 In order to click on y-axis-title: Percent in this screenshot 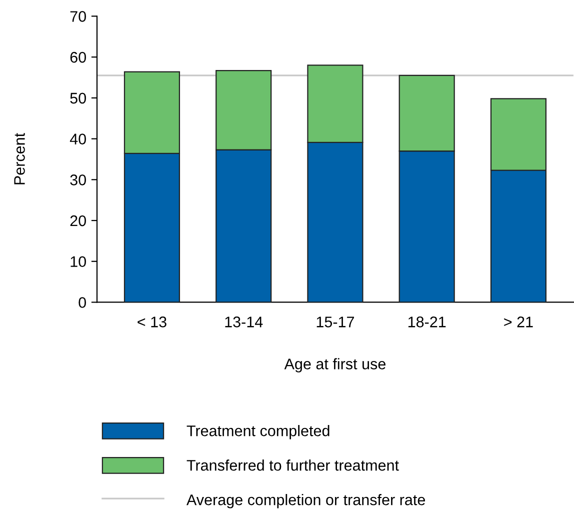, I will do `click(19, 158)`.